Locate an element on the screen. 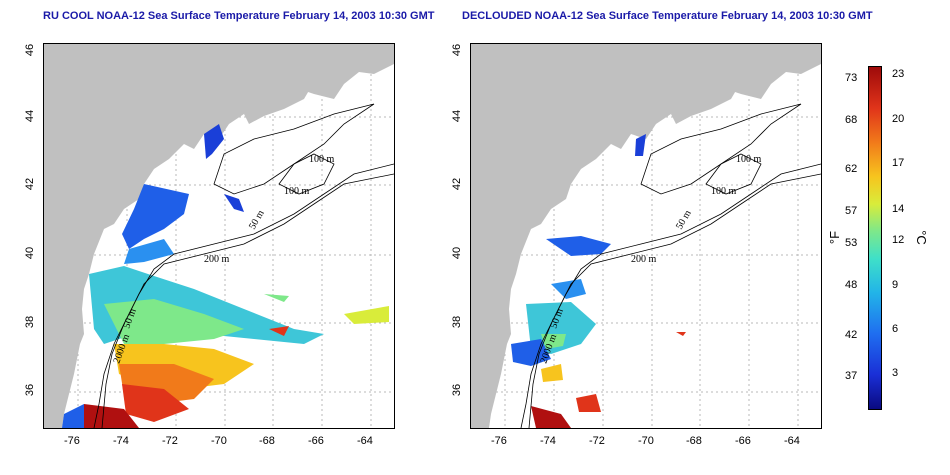 The image size is (950, 475). lon-tick-left-5: -66 is located at coordinates (316, 441).